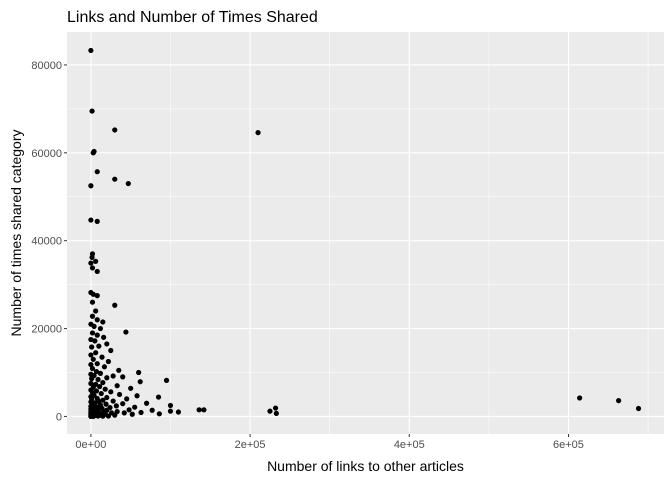  What do you see at coordinates (46, 154) in the screenshot?
I see `y-tick-label: 60000` at bounding box center [46, 154].